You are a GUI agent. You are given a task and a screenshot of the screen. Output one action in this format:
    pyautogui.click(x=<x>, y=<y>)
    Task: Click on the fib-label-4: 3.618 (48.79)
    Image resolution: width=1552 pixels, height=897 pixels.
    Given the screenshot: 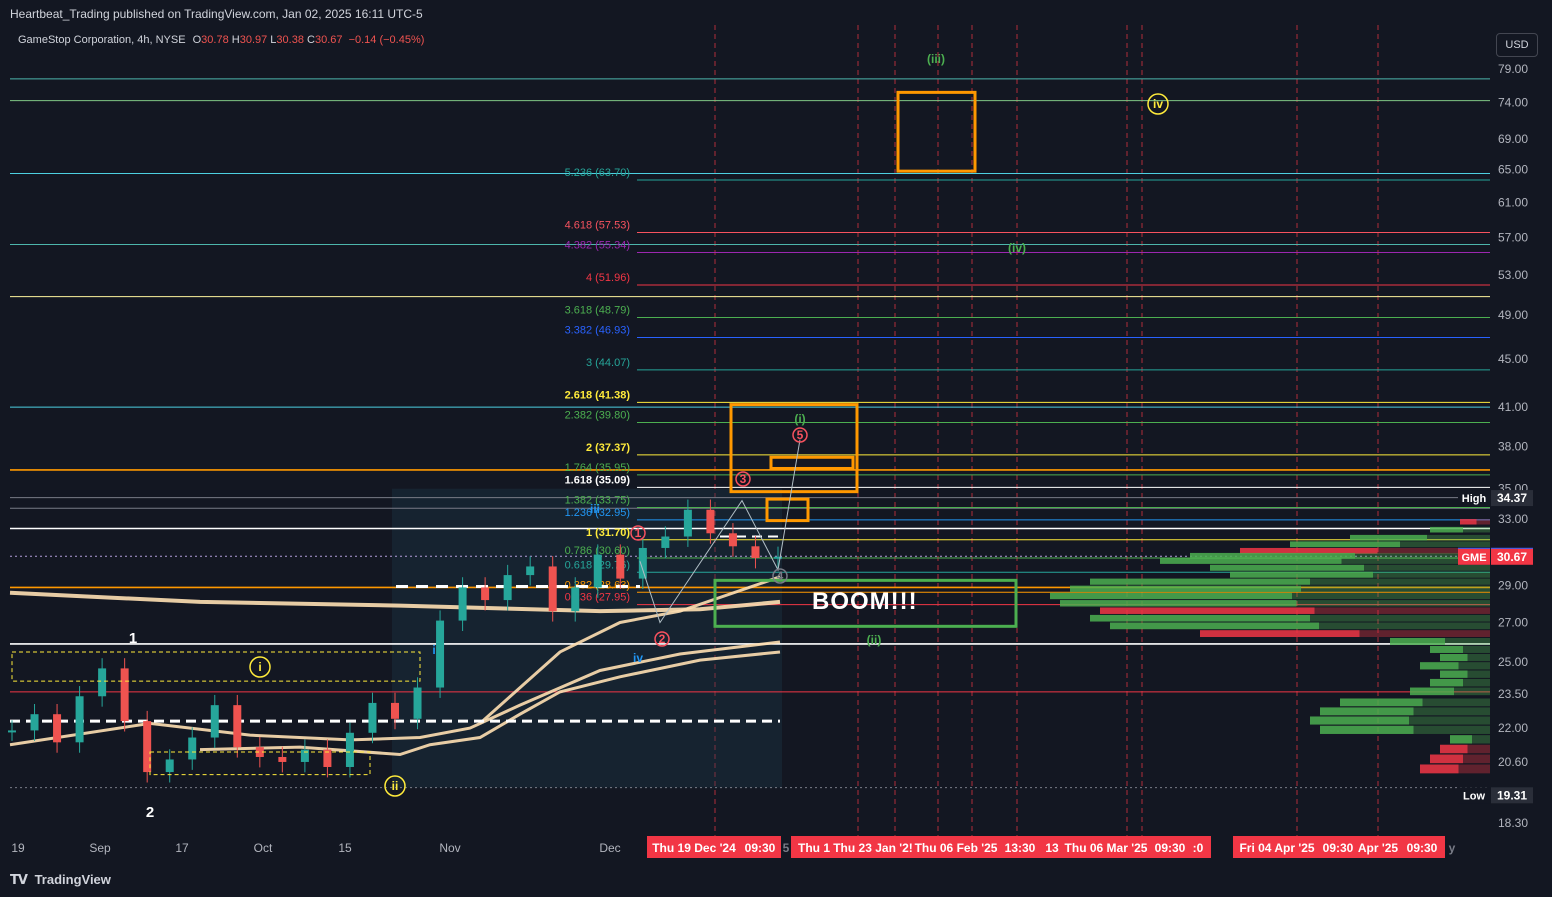 What is the action you would take?
    pyautogui.click(x=597, y=310)
    